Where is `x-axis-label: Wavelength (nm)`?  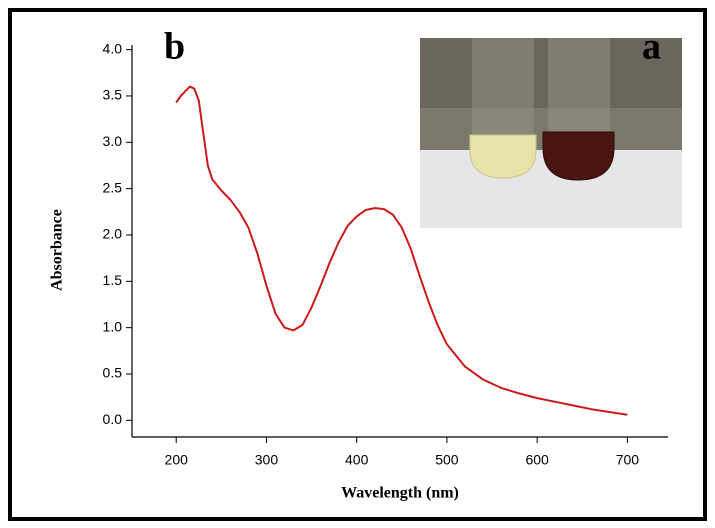
x-axis-label: Wavelength (nm) is located at coordinates (400, 493).